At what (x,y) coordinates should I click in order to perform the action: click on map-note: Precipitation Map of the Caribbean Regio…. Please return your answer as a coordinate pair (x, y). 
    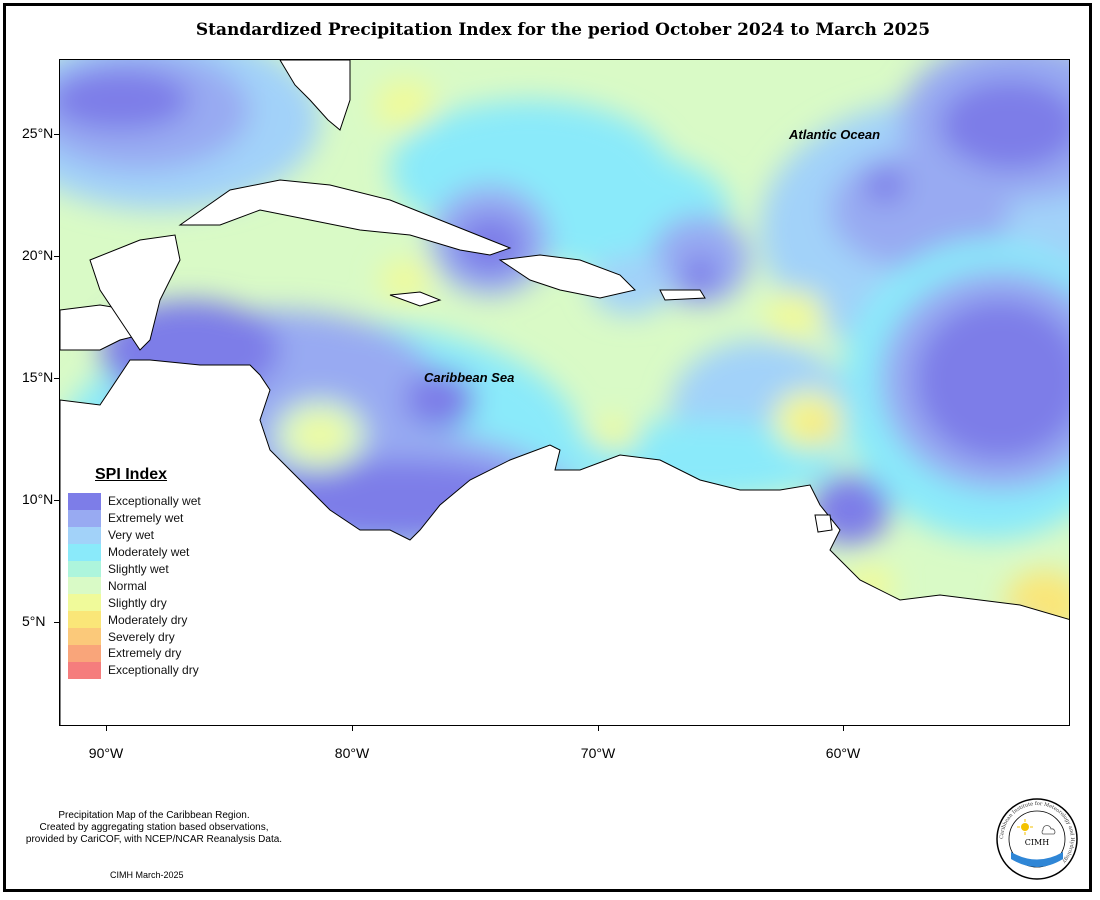
    Looking at the image, I should click on (154, 828).